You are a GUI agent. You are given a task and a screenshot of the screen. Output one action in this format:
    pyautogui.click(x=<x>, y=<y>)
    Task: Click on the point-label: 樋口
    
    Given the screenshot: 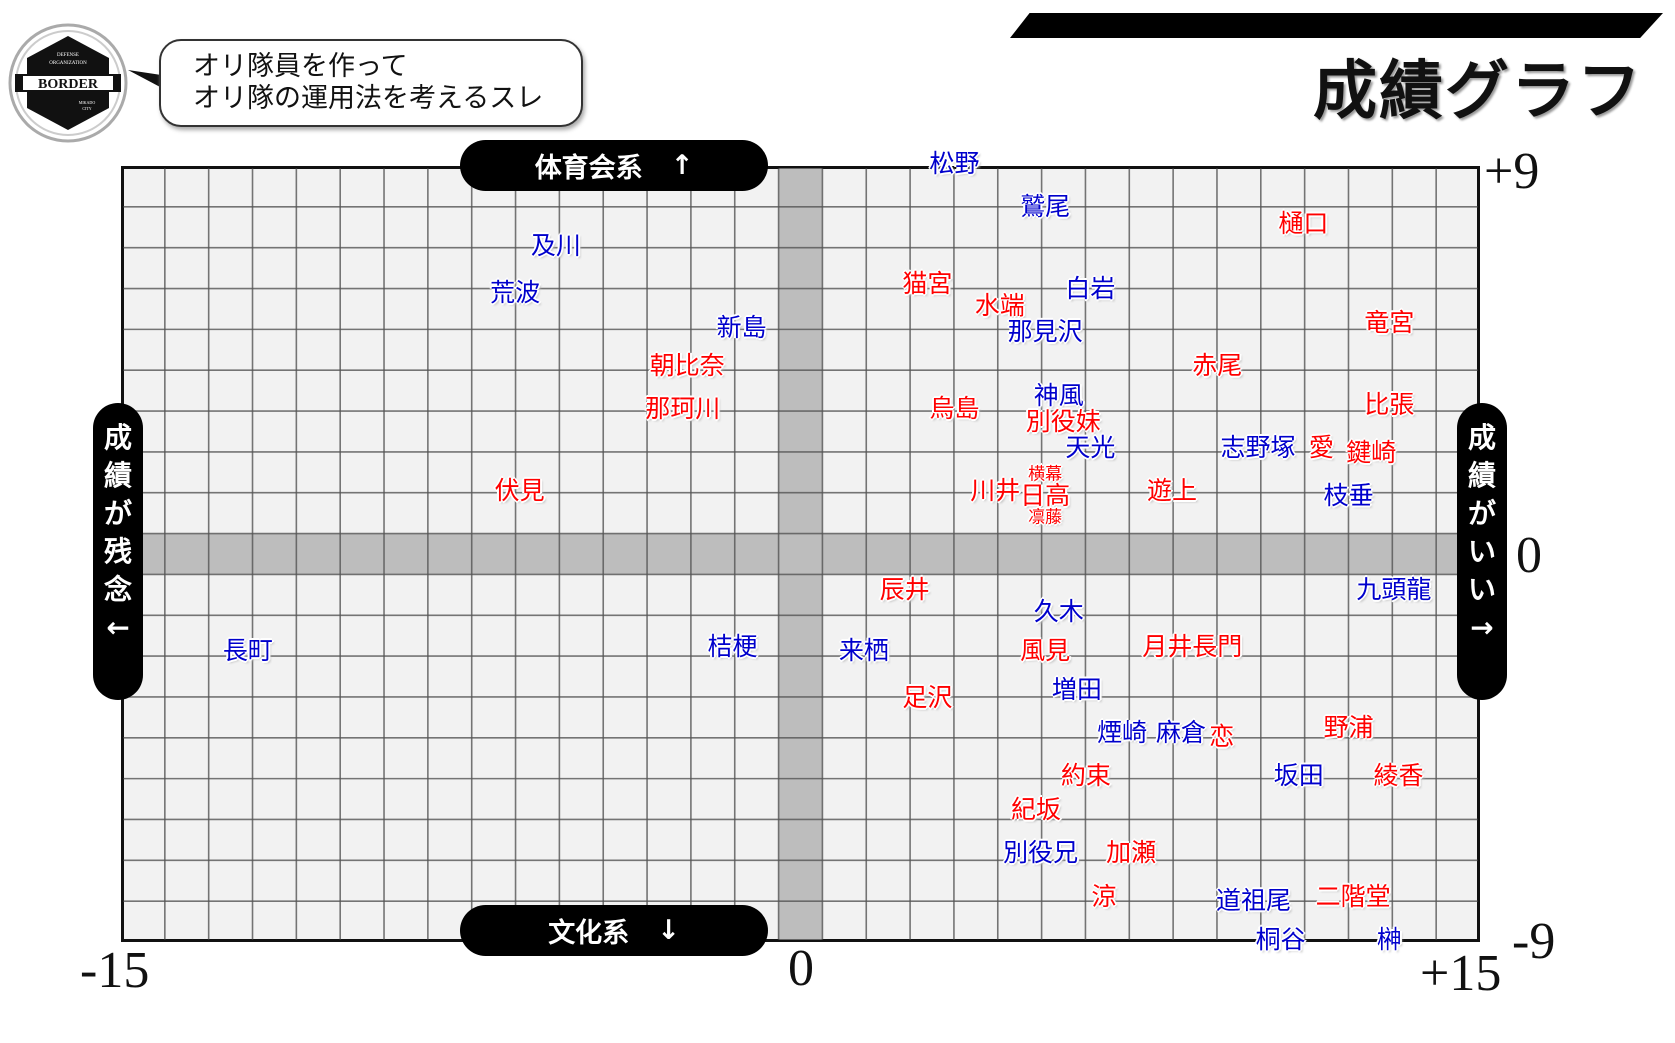 What is the action you would take?
    pyautogui.click(x=1303, y=224)
    